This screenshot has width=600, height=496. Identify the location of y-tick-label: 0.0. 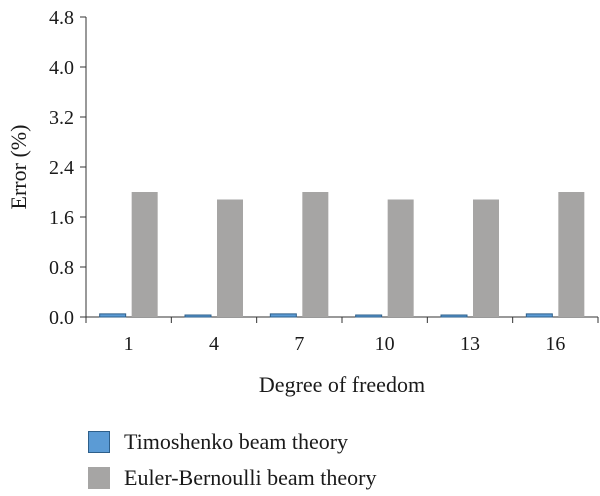
(61, 318).